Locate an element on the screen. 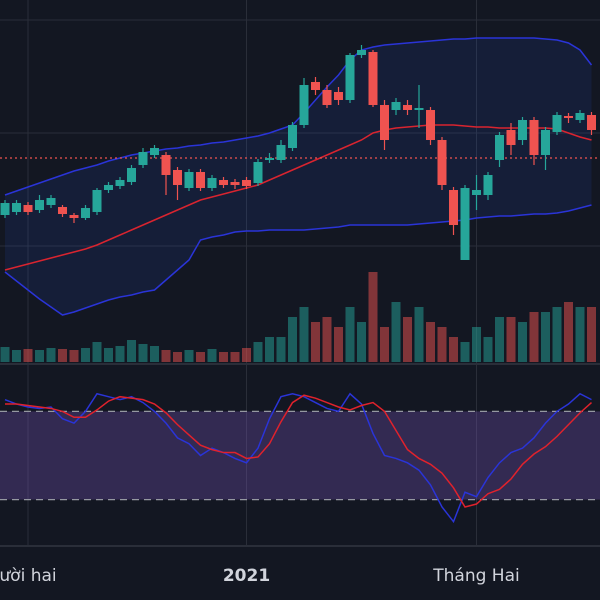  time-label: ười hai is located at coordinates (28, 576).